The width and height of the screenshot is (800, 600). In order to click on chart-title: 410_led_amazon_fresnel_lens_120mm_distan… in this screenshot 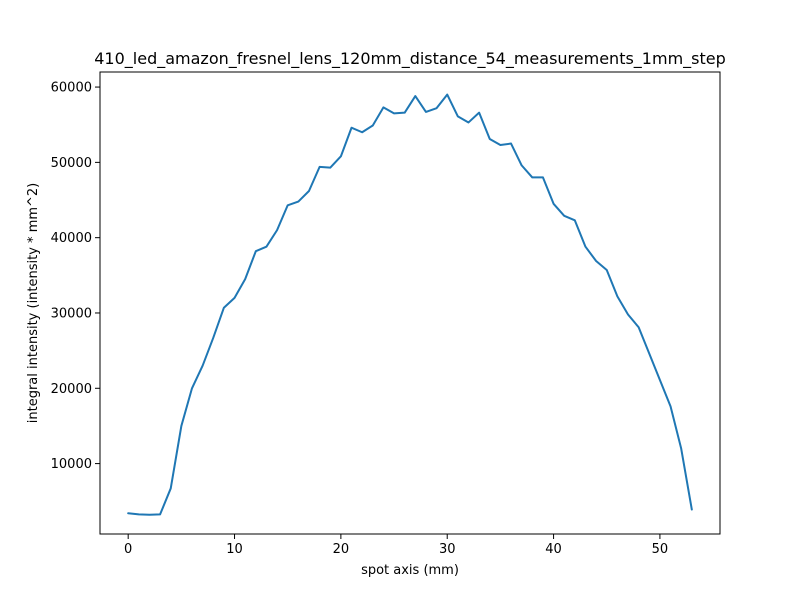, I will do `click(410, 59)`.